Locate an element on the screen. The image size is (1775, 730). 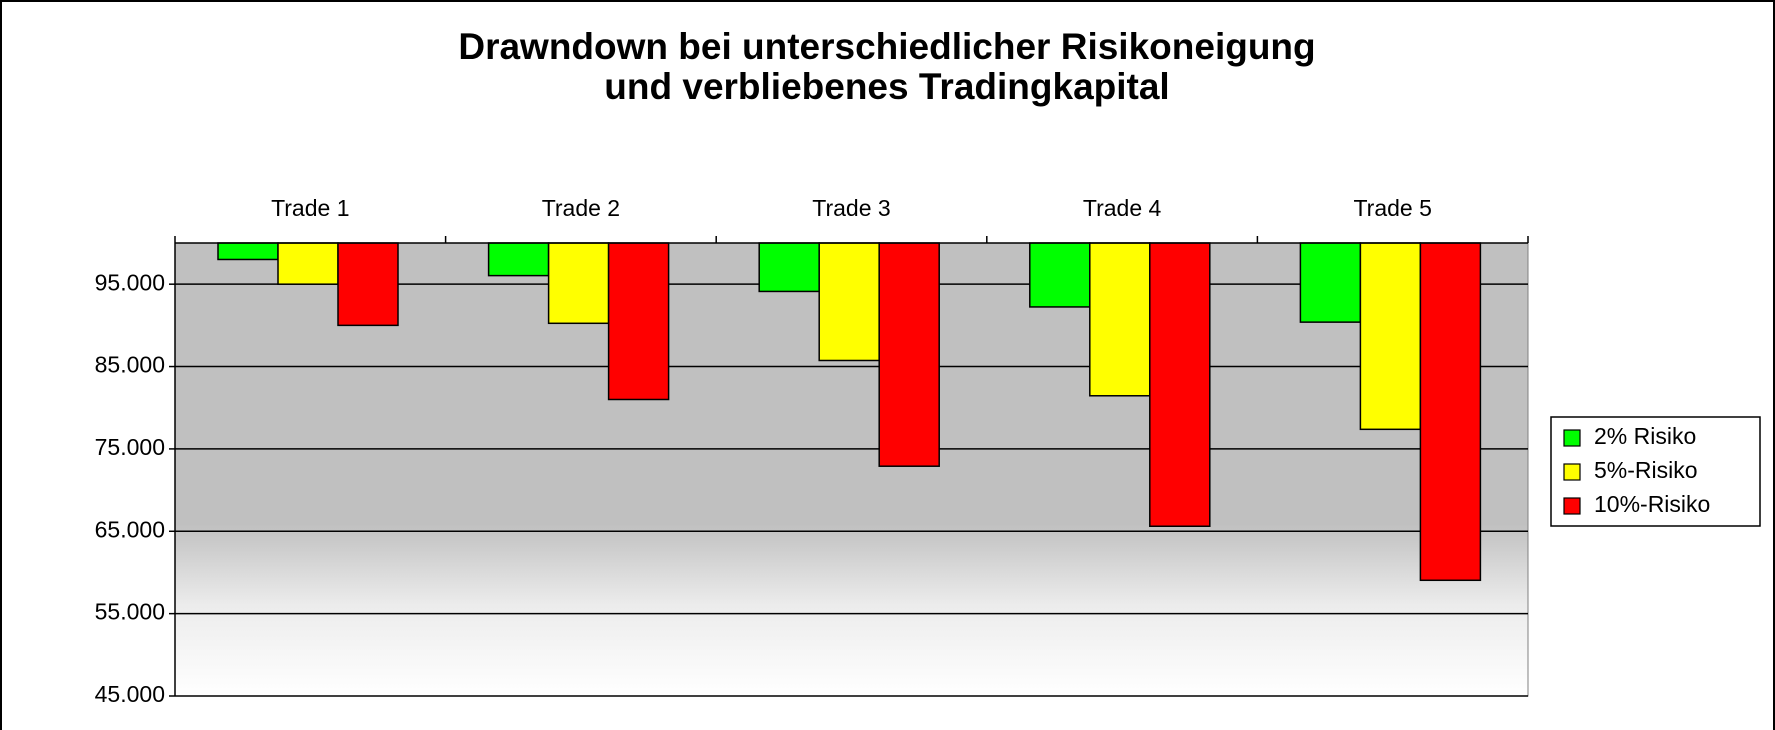
y-tick-label: 75.000 is located at coordinates (130, 447).